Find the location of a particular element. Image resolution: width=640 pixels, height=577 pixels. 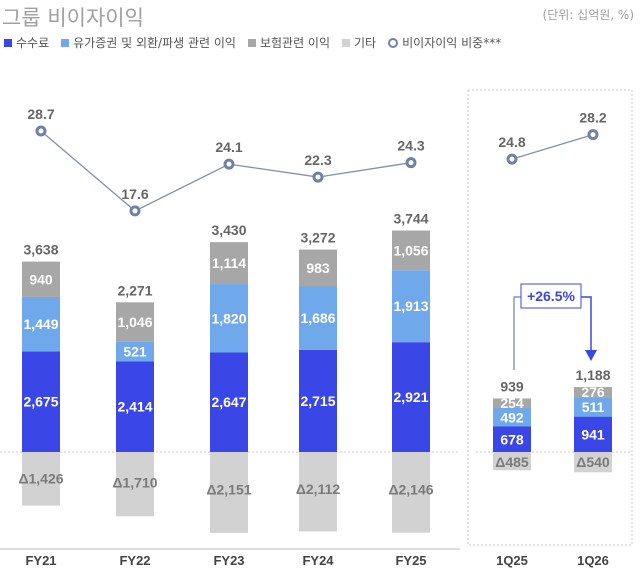

data-label: 1,449 is located at coordinates (40, 324).